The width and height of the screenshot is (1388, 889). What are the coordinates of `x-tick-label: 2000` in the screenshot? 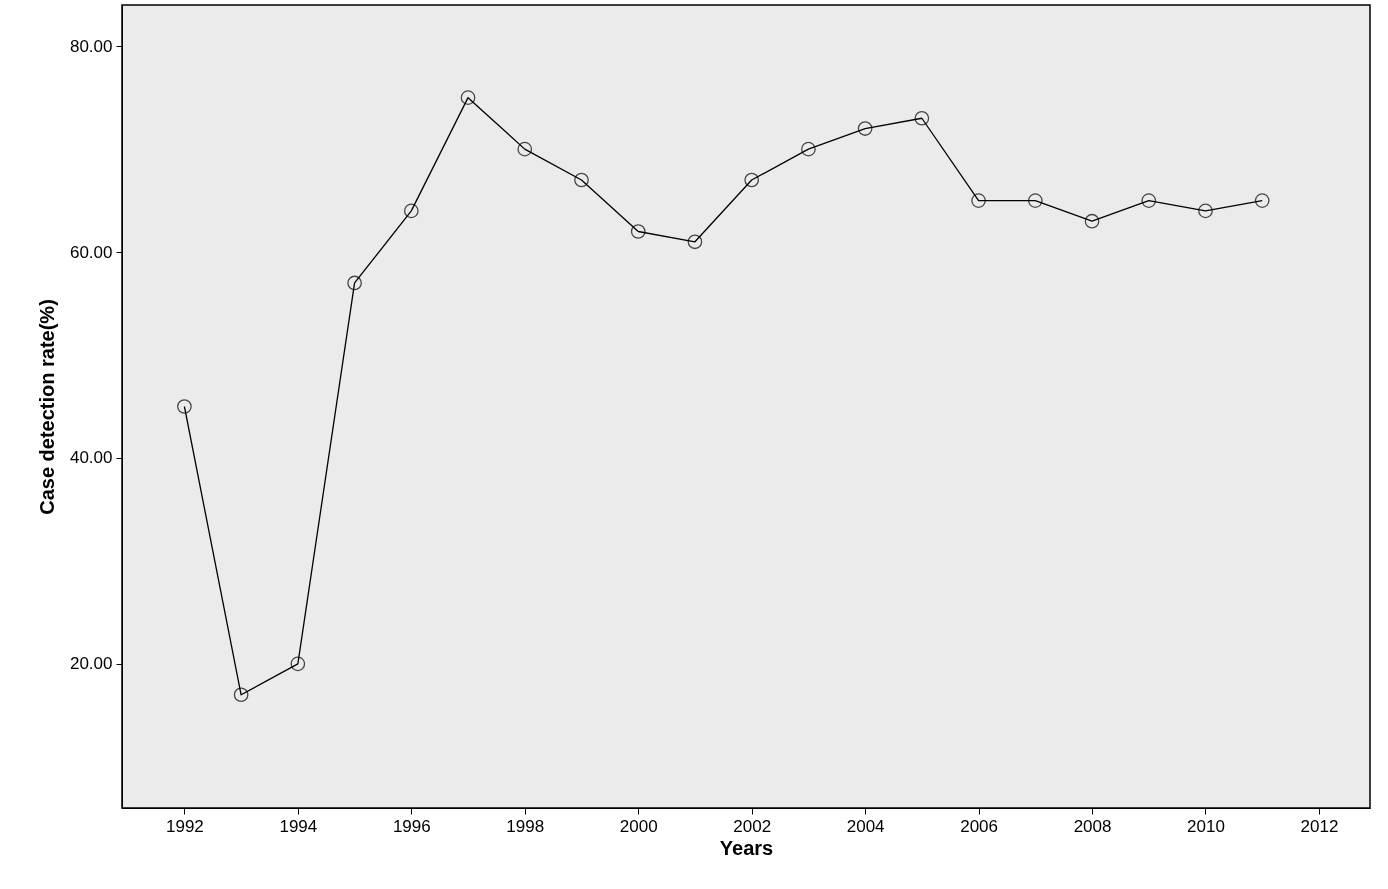 It's located at (638, 826).